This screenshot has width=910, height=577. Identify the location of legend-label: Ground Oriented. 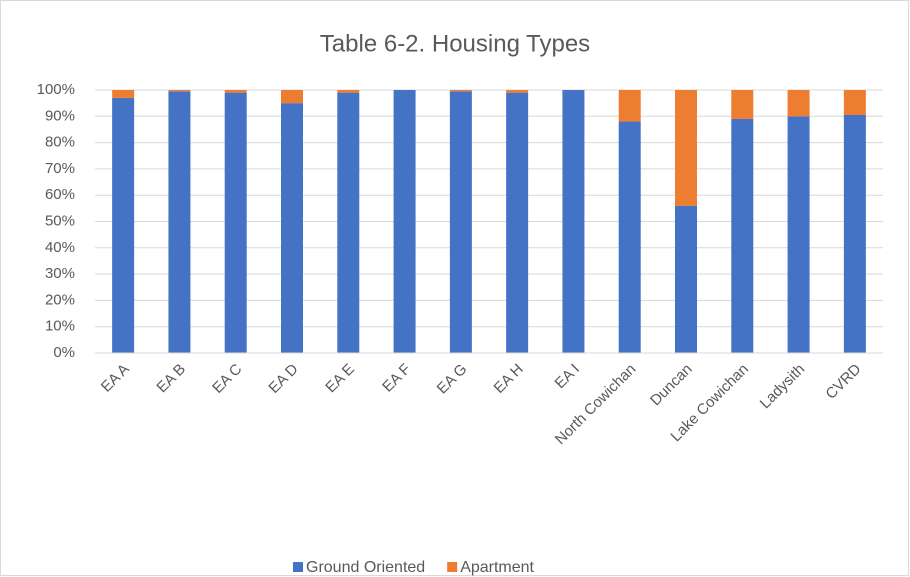
(365, 567).